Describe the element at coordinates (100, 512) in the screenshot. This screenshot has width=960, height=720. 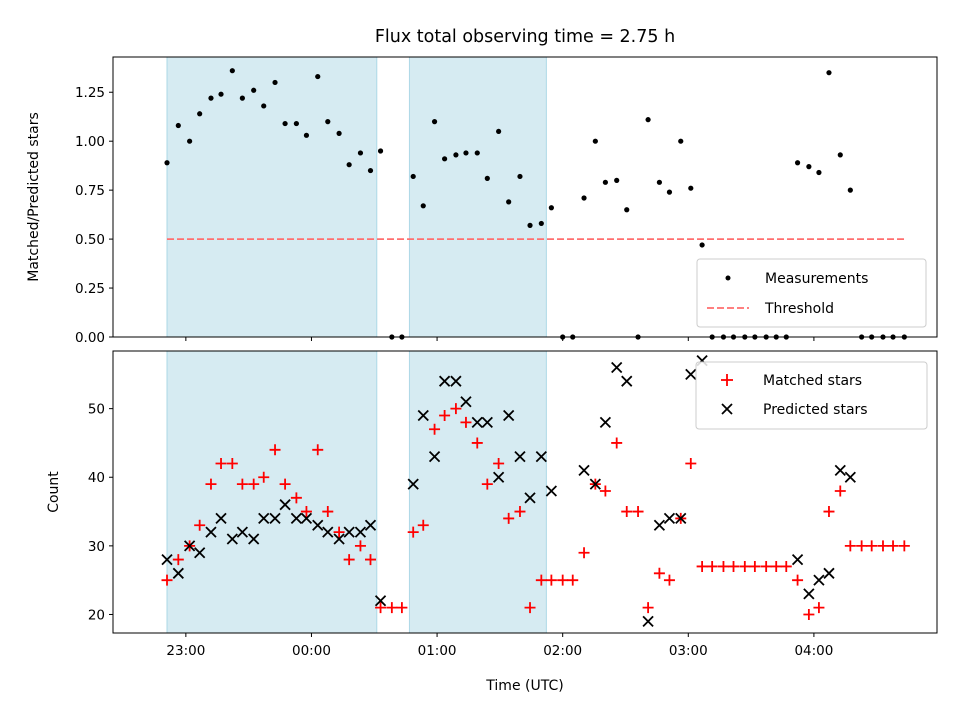
I see `count-y-ticks: 20 30 40 50` at that location.